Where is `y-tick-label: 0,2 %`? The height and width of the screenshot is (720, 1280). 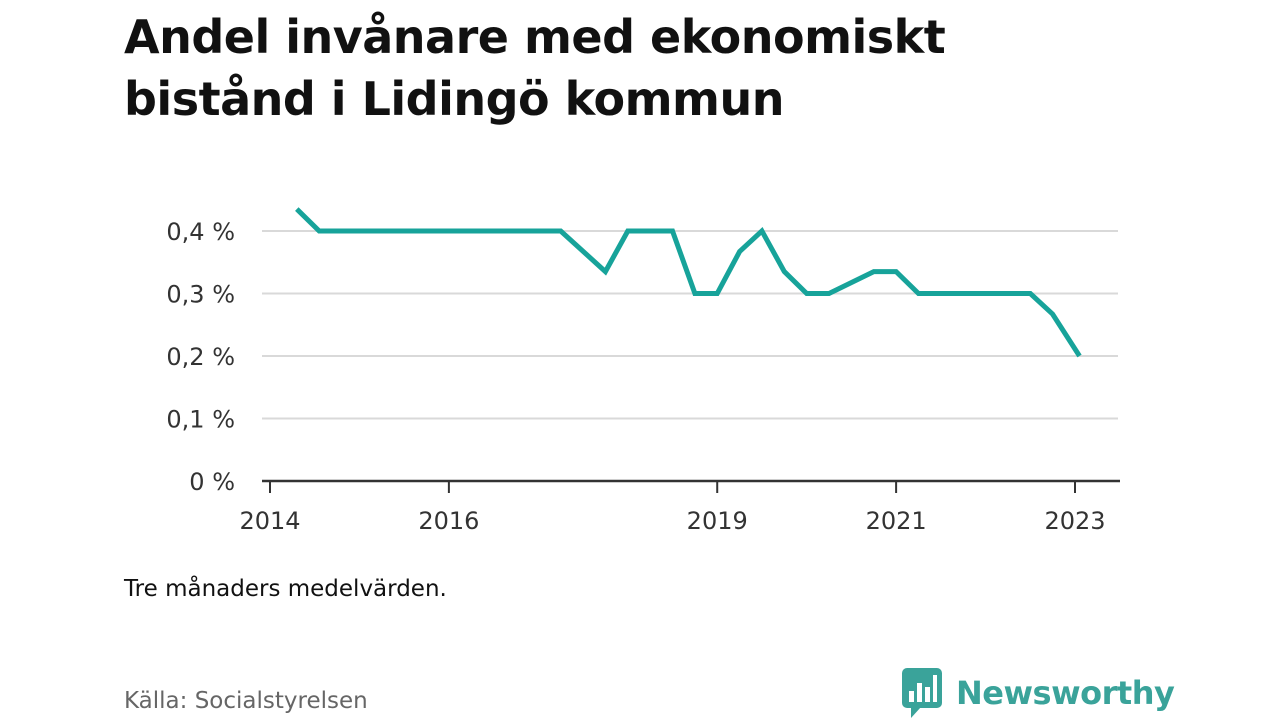 y-tick-label: 0,2 % is located at coordinates (200, 357).